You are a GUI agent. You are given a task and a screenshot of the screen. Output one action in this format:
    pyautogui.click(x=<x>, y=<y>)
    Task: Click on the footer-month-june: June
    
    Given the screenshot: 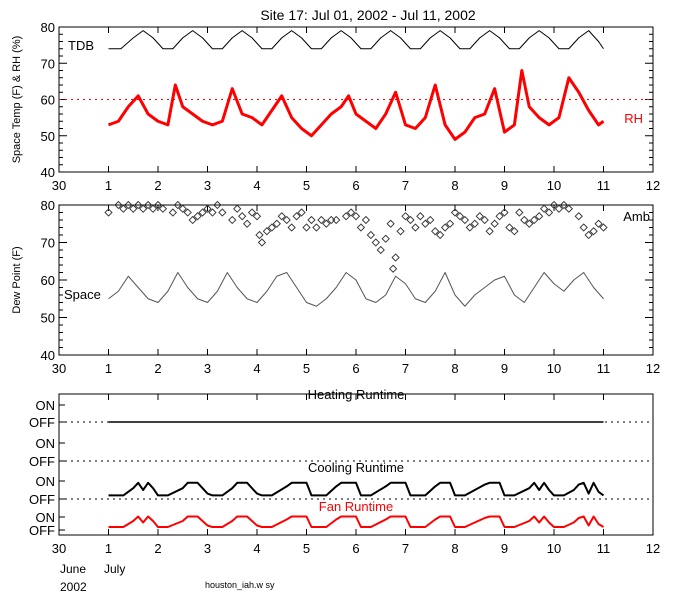 What is the action you would take?
    pyautogui.click(x=73, y=569)
    